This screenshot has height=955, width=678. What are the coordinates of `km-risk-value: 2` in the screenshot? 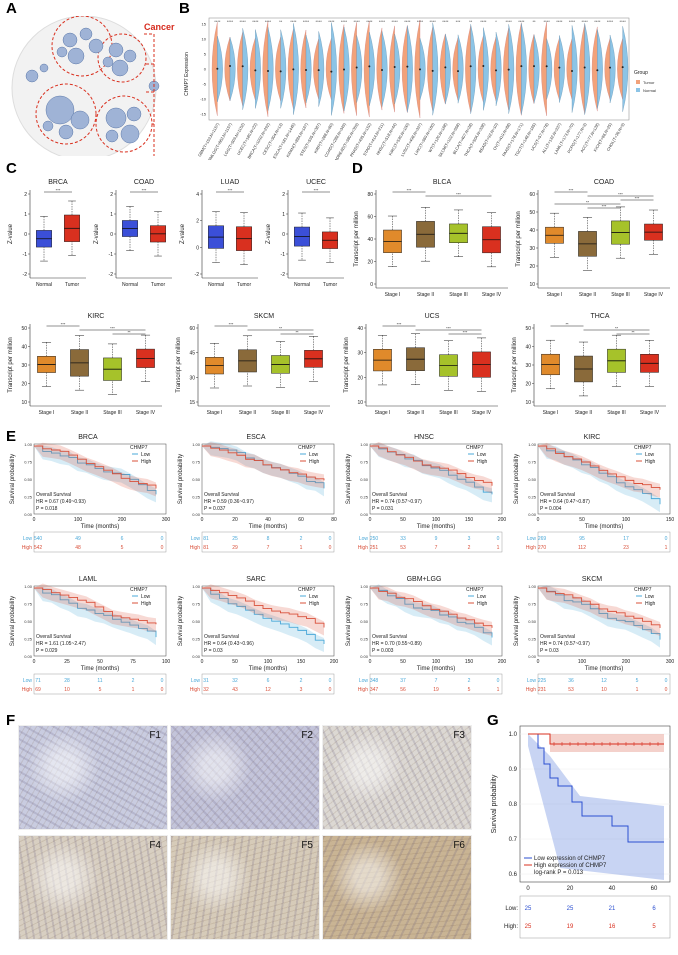 It's located at (469, 548).